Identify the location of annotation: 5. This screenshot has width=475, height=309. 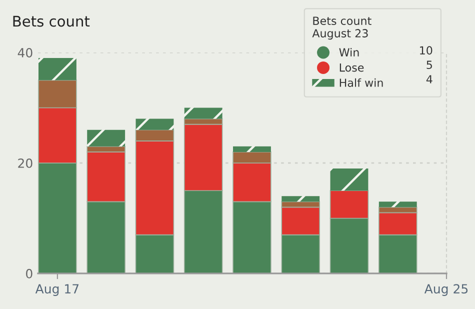
(429, 65).